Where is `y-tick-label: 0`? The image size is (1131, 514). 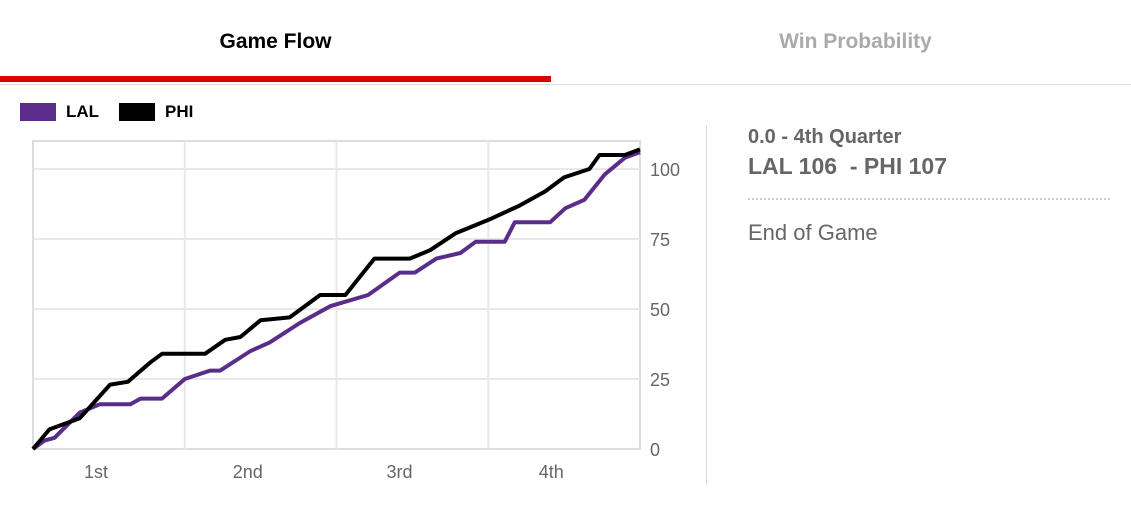
y-tick-label: 0 is located at coordinates (655, 450).